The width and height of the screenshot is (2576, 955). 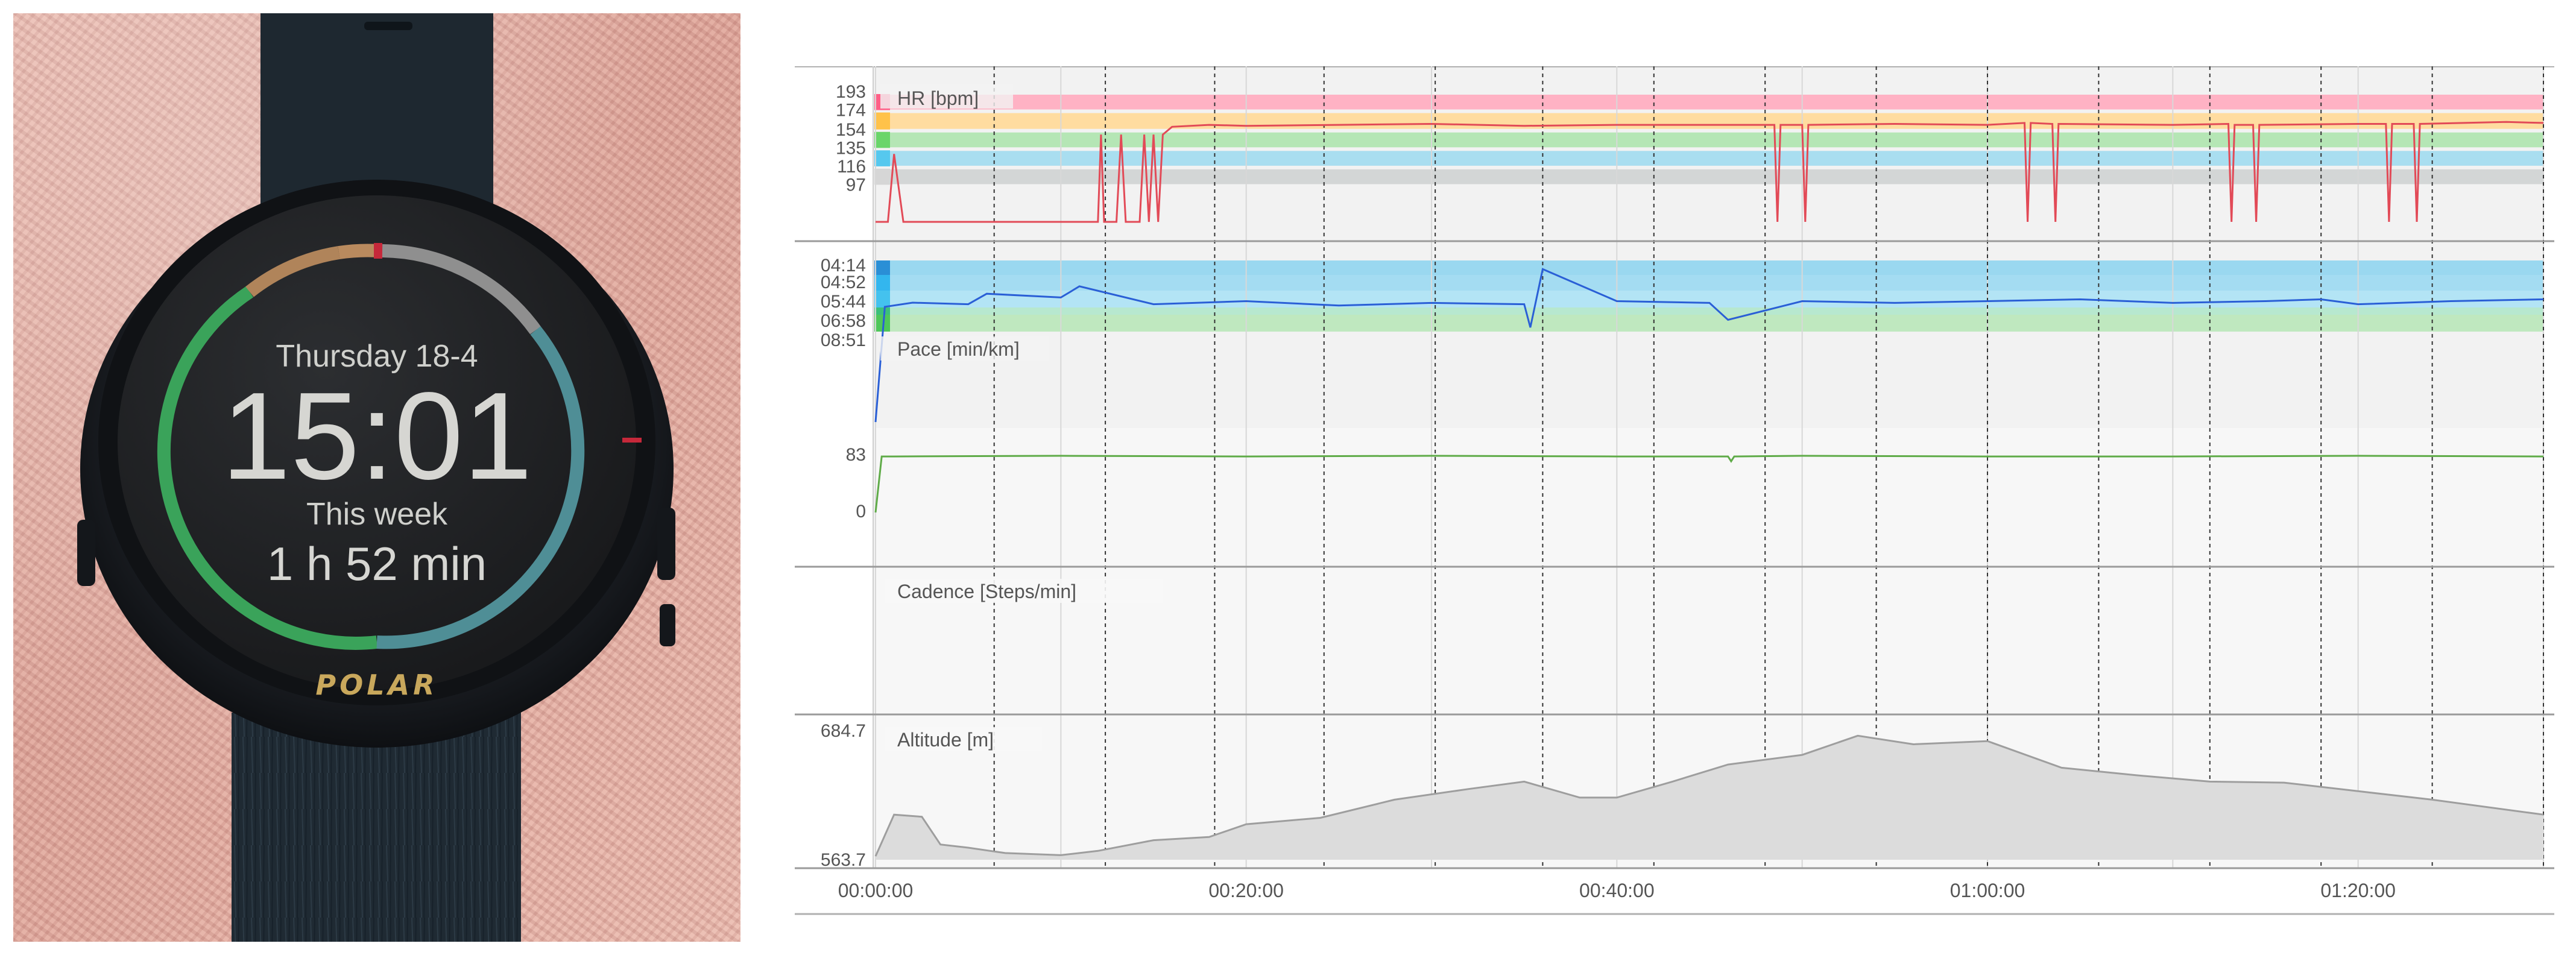 I want to click on cadence-ytick: 0, so click(x=861, y=512).